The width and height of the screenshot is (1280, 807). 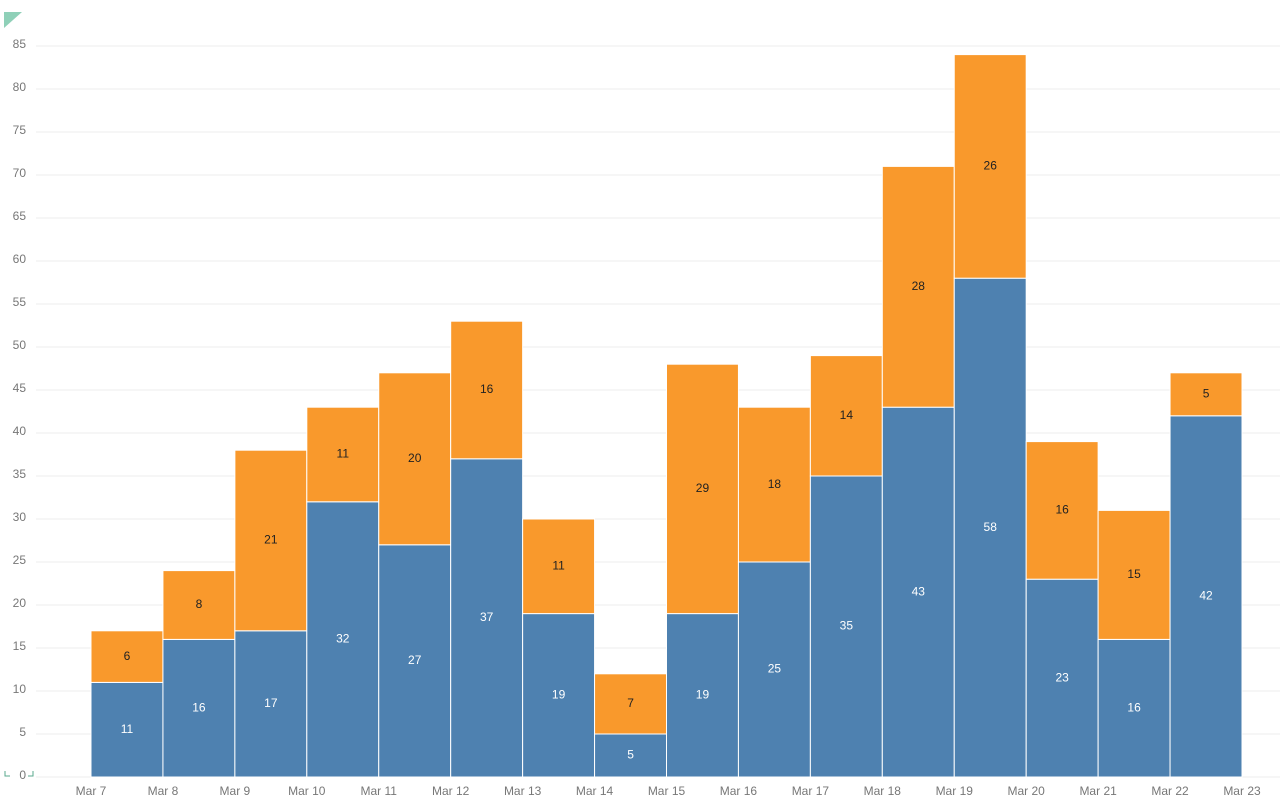 I want to click on y-tick-label: 35, so click(x=20, y=474).